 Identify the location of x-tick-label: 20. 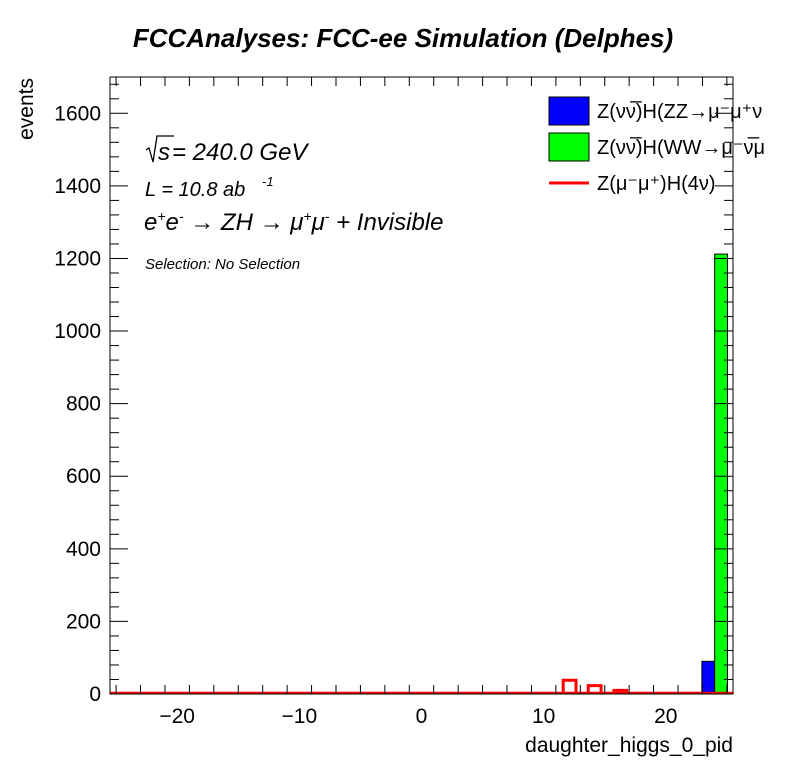
(665, 716).